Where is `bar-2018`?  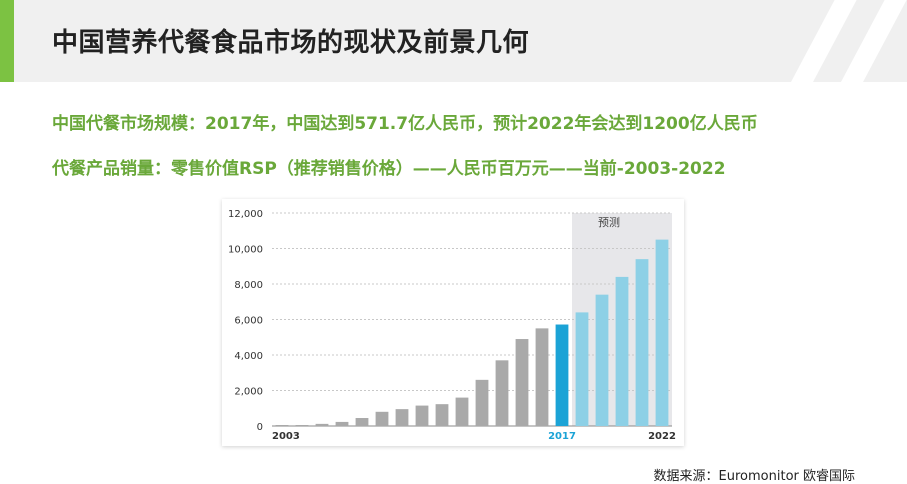
bar-2018 is located at coordinates (582, 369).